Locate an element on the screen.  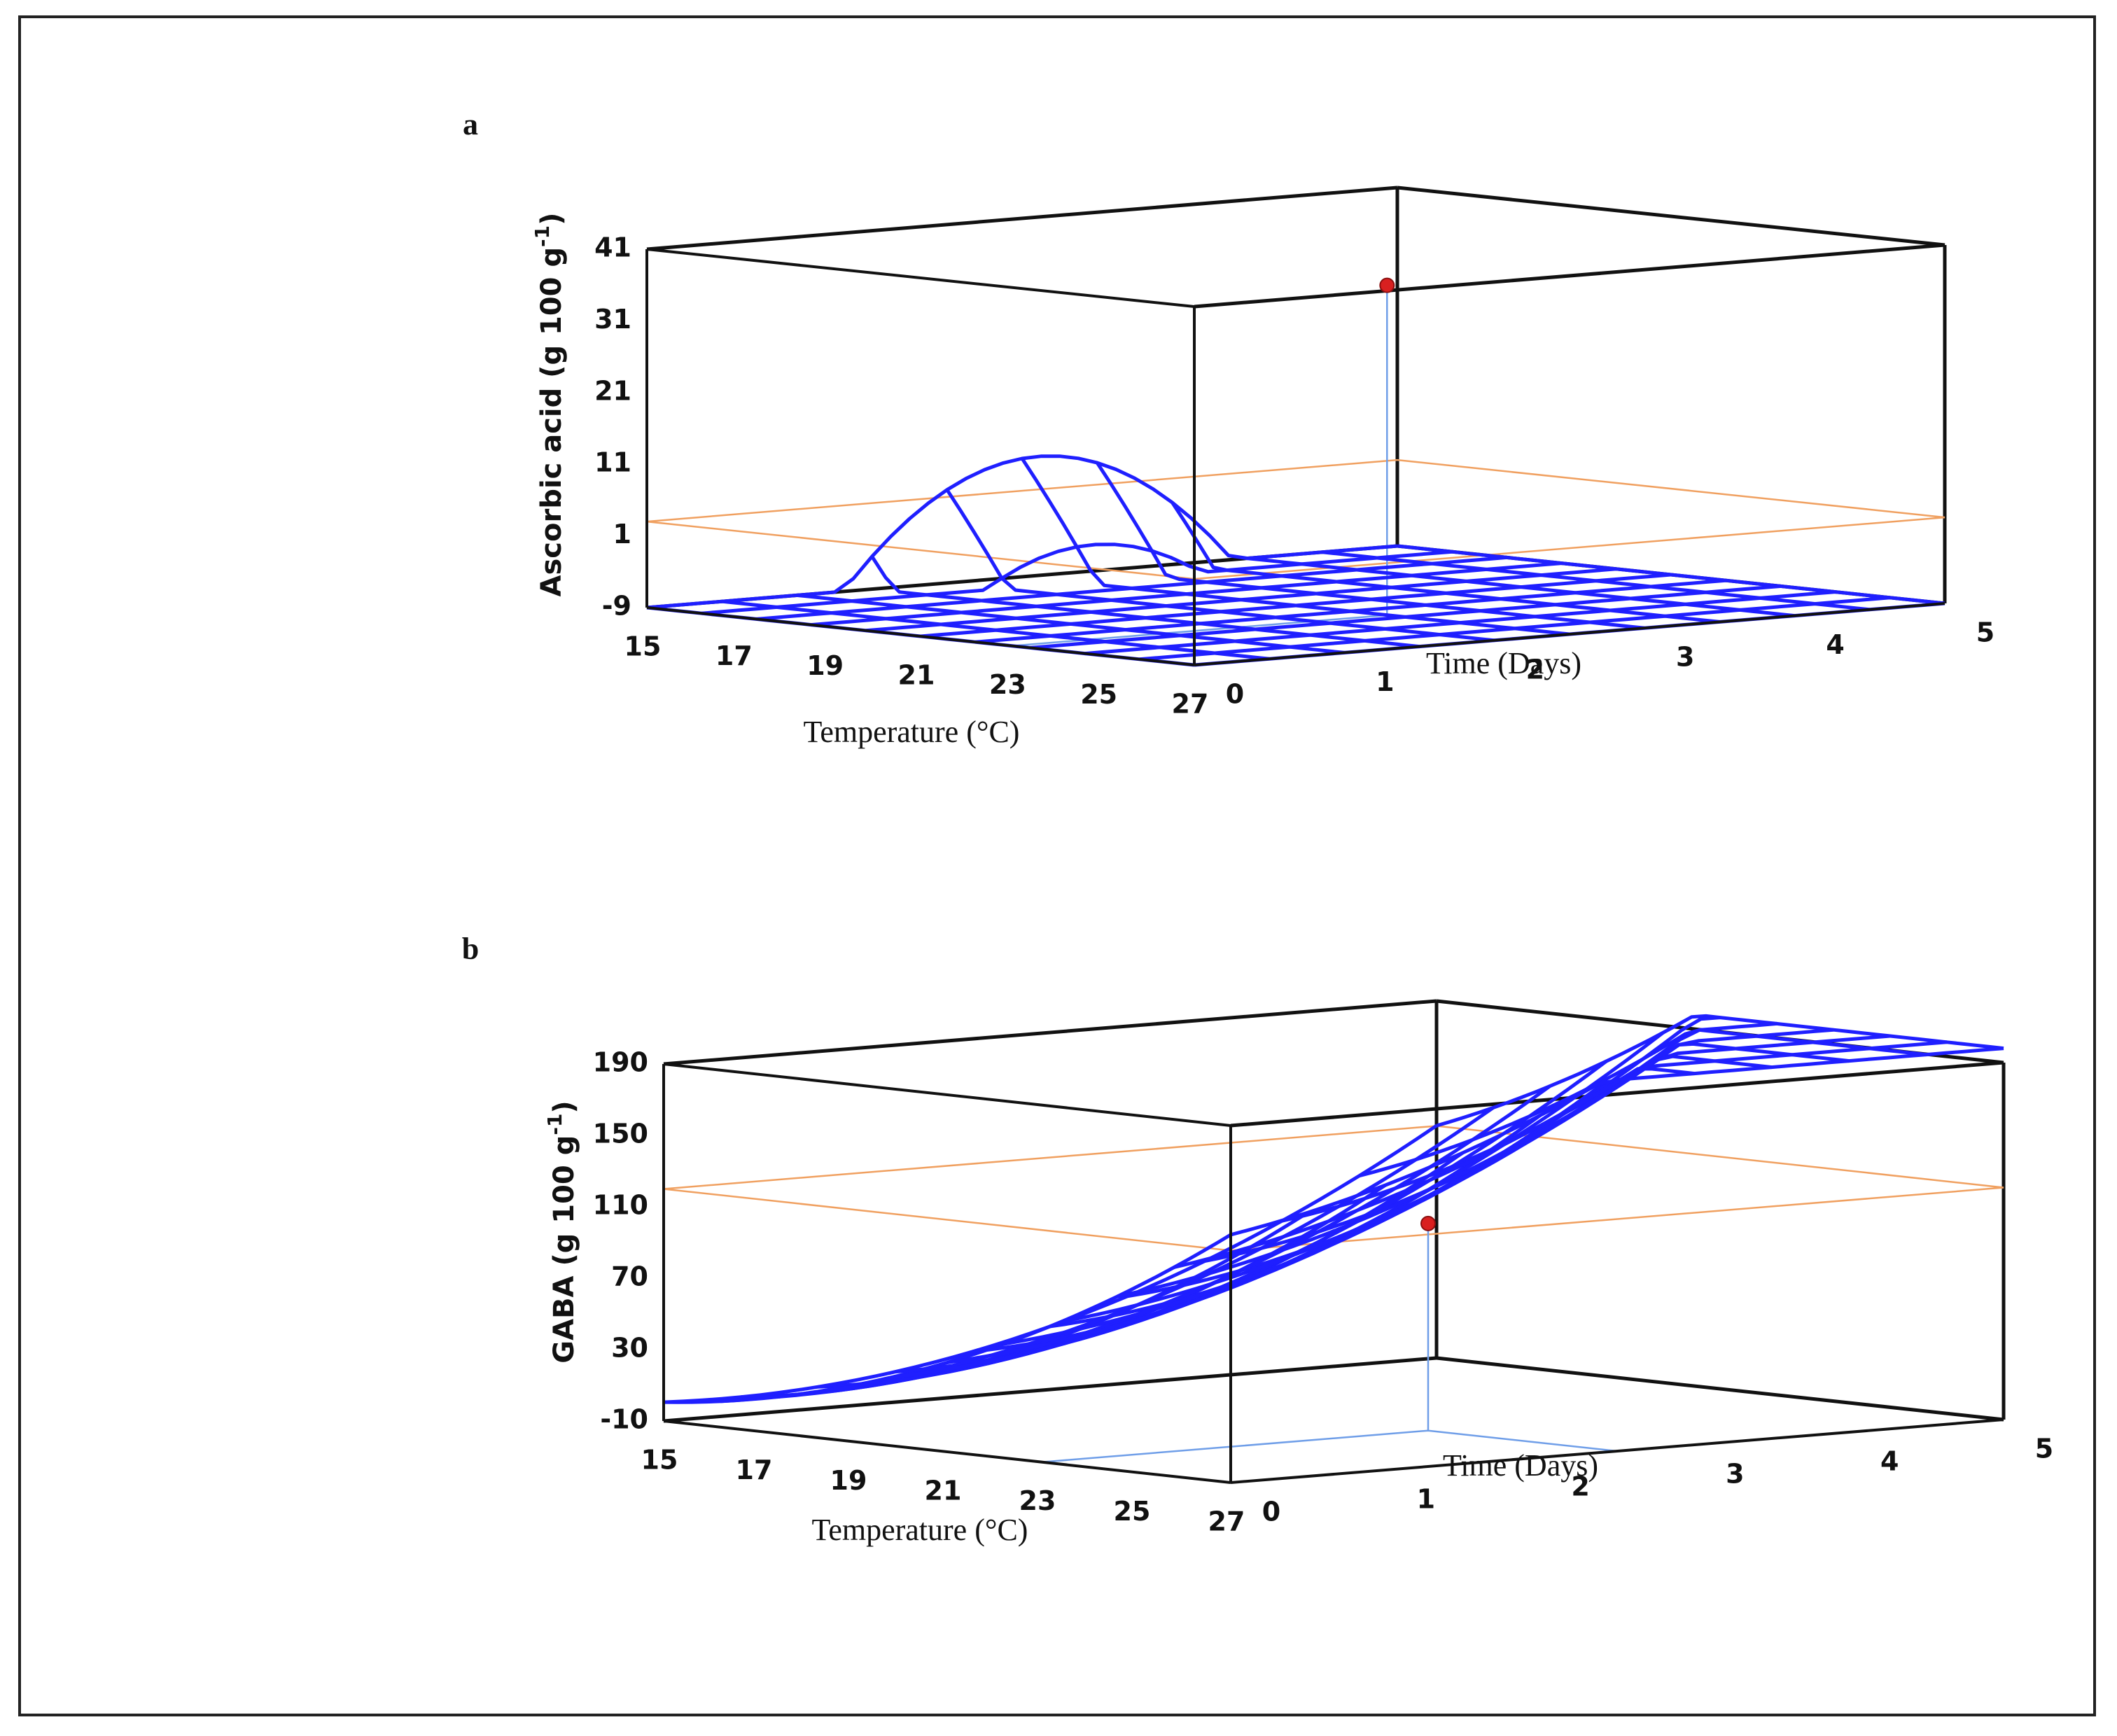
z-tick-label: 30 is located at coordinates (629, 1348).